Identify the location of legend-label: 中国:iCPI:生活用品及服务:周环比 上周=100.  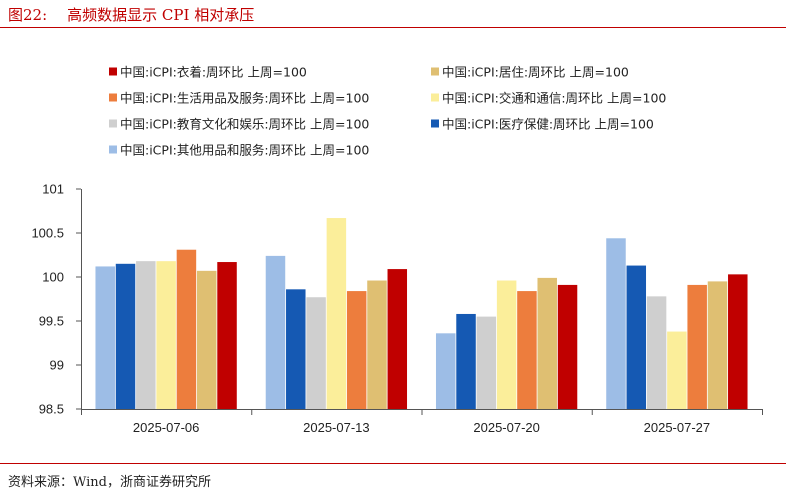
(244, 98).